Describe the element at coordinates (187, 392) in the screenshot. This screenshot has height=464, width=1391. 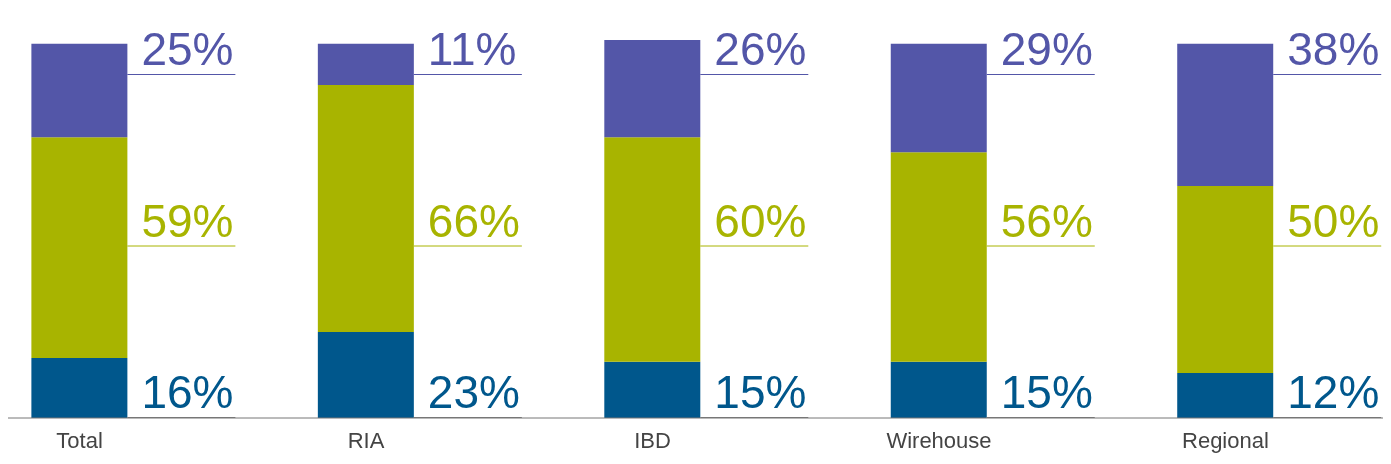
I see `data-label: 16%` at that location.